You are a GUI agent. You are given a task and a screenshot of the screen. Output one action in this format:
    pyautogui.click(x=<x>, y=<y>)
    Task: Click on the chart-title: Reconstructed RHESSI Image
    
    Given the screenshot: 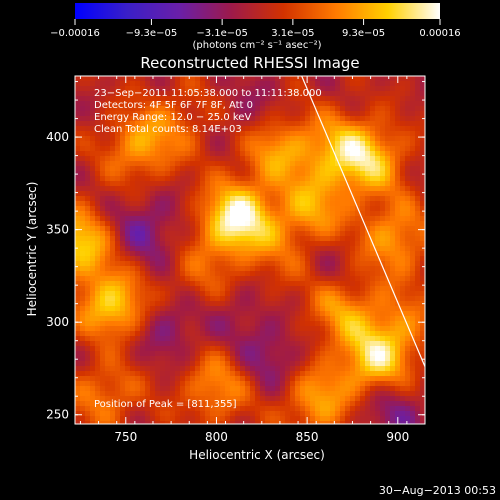 What is the action you would take?
    pyautogui.click(x=249, y=63)
    